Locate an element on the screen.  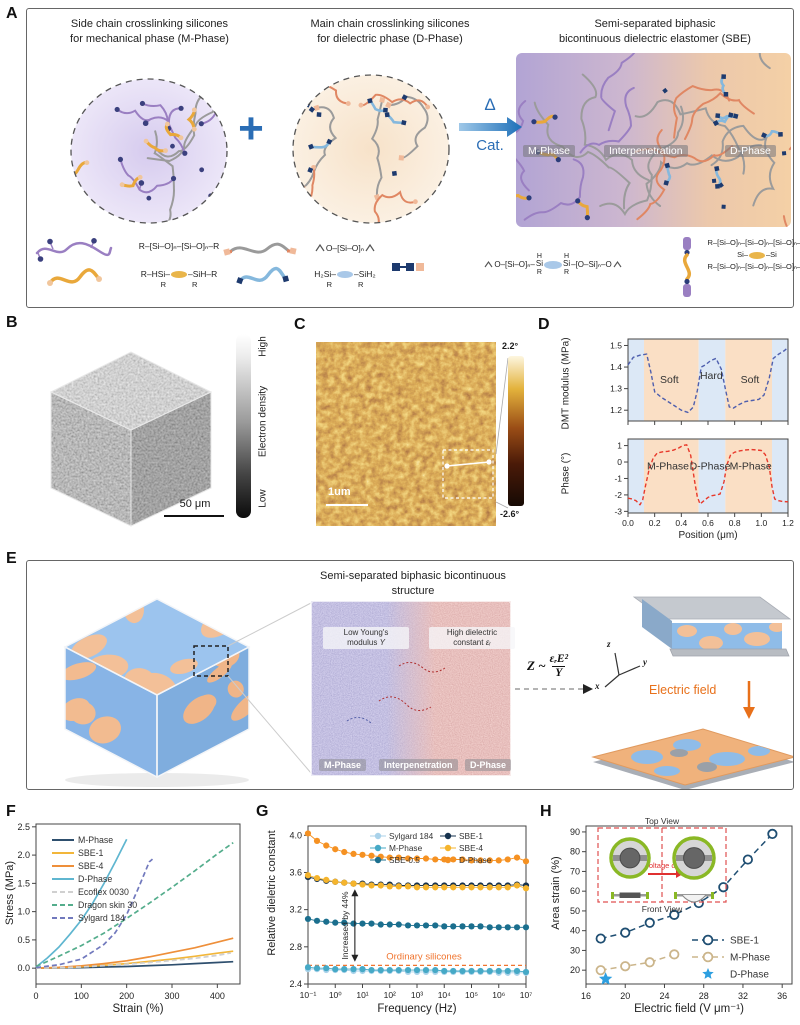
y-tick-label: -3 is located at coordinates (618, 511).